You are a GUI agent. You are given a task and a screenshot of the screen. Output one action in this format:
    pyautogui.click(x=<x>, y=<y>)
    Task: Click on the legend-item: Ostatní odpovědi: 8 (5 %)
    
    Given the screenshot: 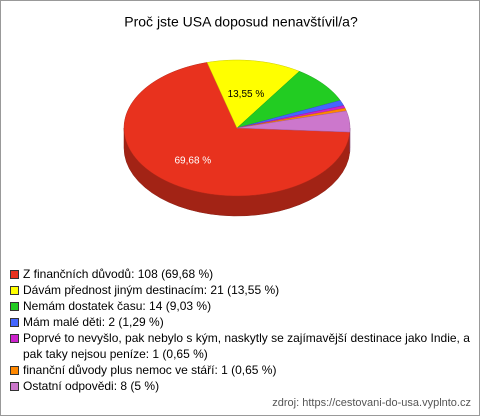 What is the action you would take?
    pyautogui.click(x=240, y=386)
    